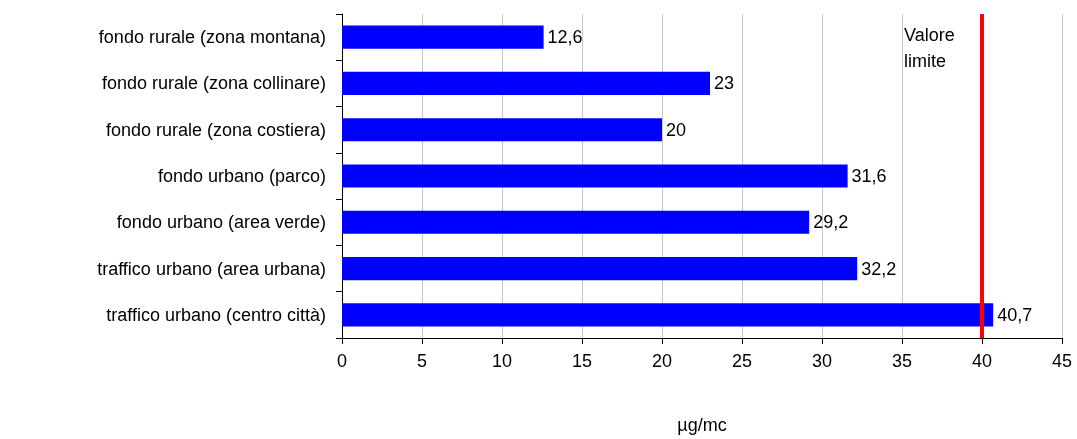  I want to click on y-tick-label: fondo rurale (zona costiera), so click(215, 129).